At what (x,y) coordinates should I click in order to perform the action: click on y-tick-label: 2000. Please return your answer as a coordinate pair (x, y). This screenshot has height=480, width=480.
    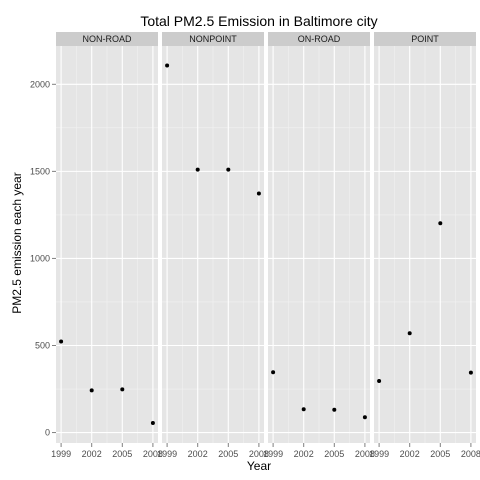
    Looking at the image, I should click on (40, 84).